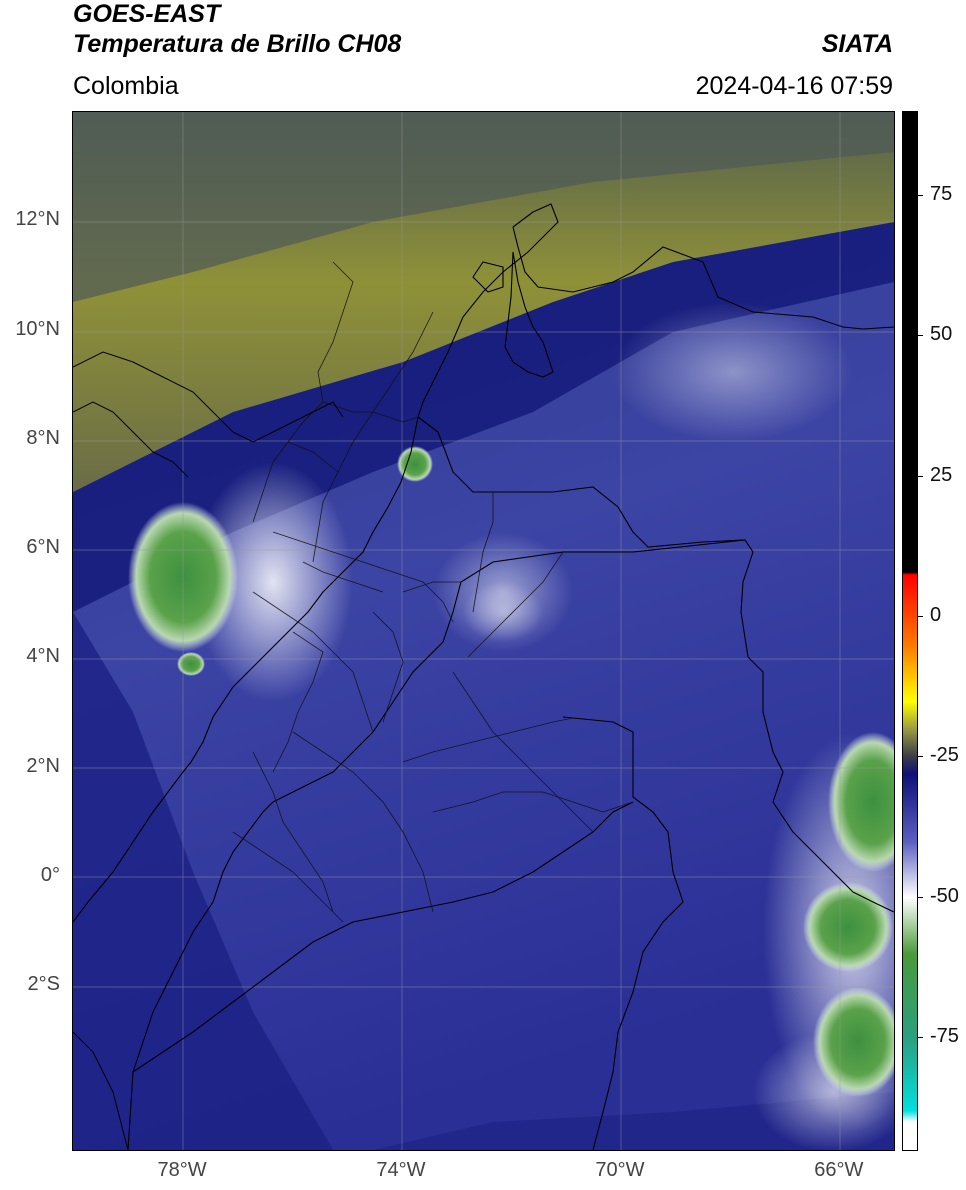  Describe the element at coordinates (37, 219) in the screenshot. I see `lat-tick-label: 12°N` at that location.